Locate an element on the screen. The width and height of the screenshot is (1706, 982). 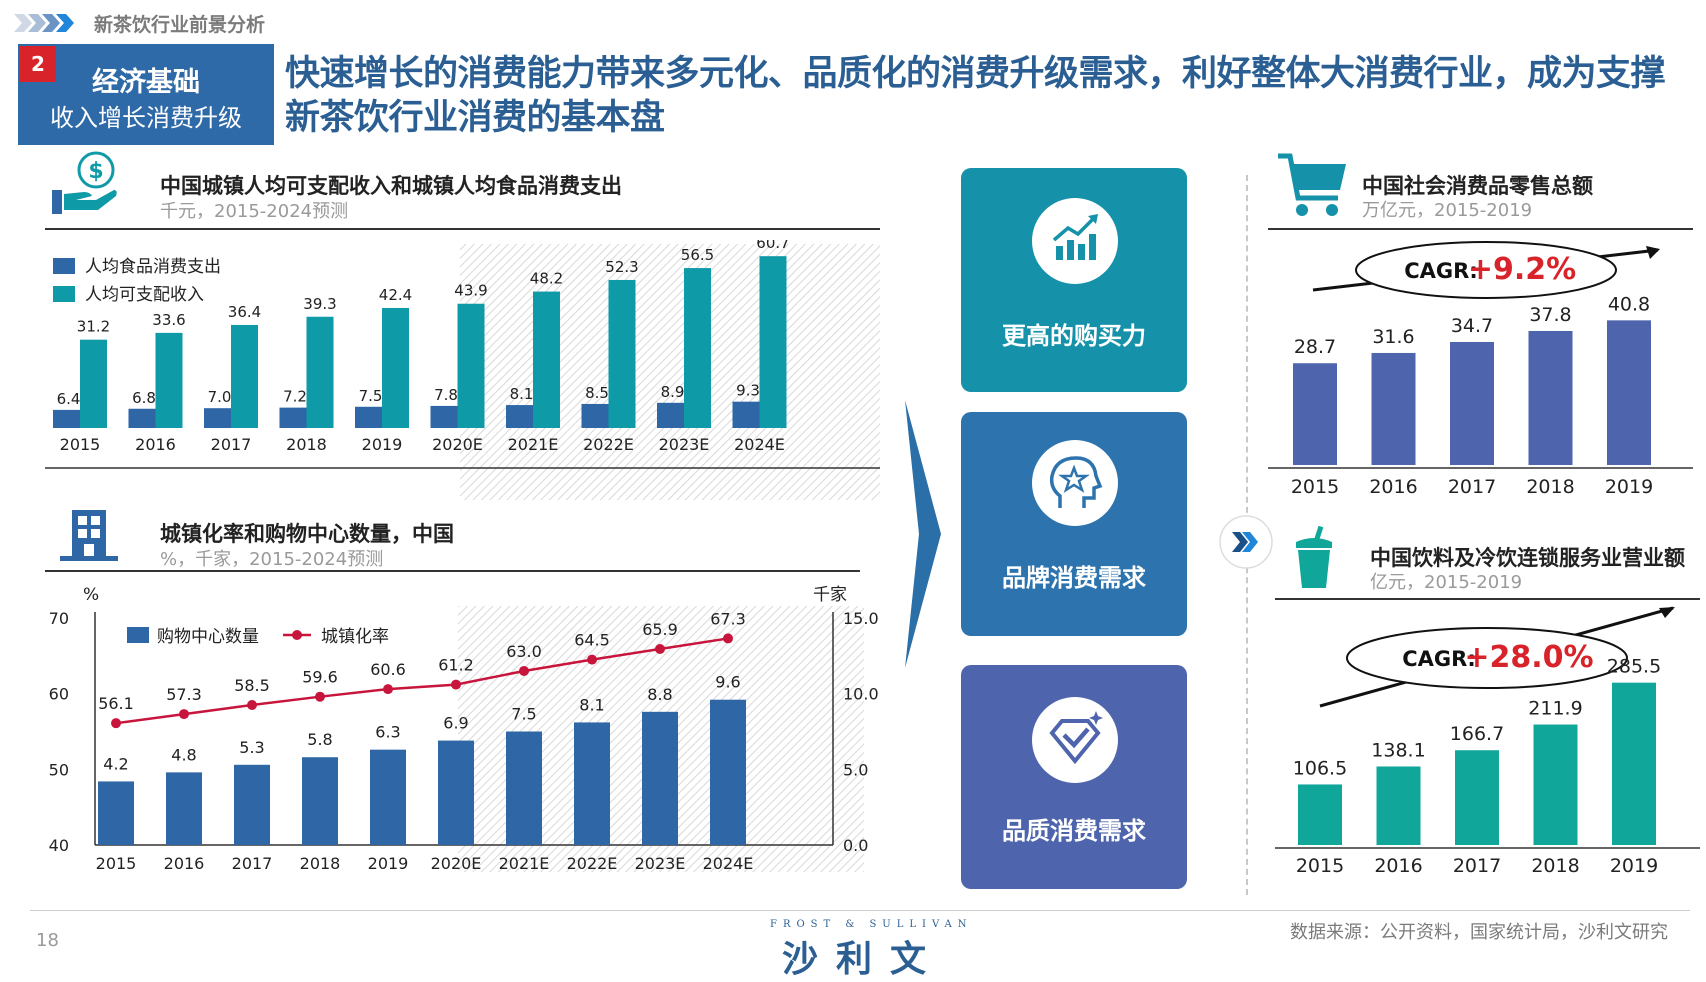
footer-divider is located at coordinates (860, 910).